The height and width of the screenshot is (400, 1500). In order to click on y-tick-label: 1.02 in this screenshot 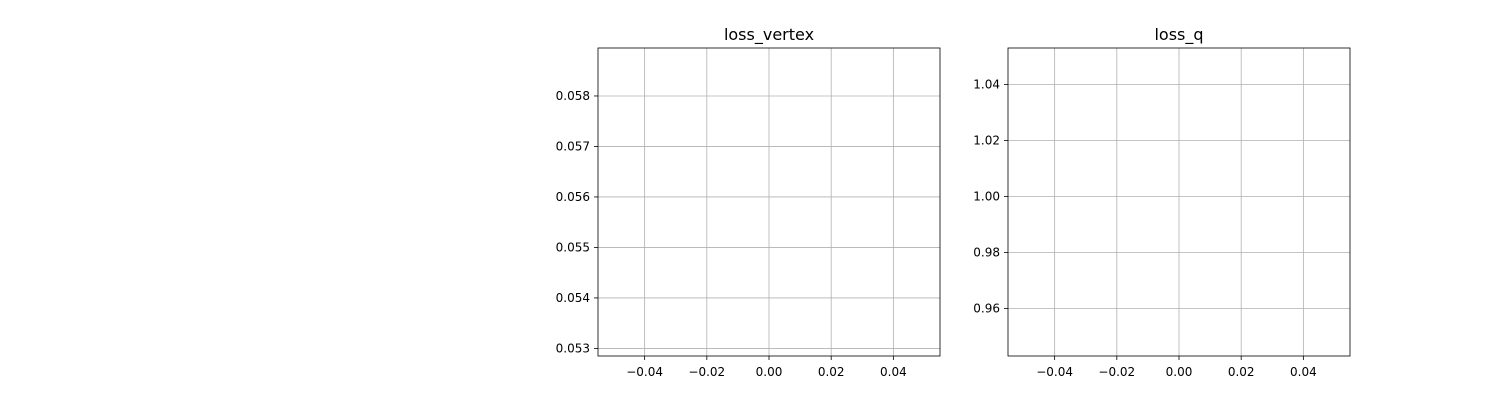, I will do `click(986, 140)`.